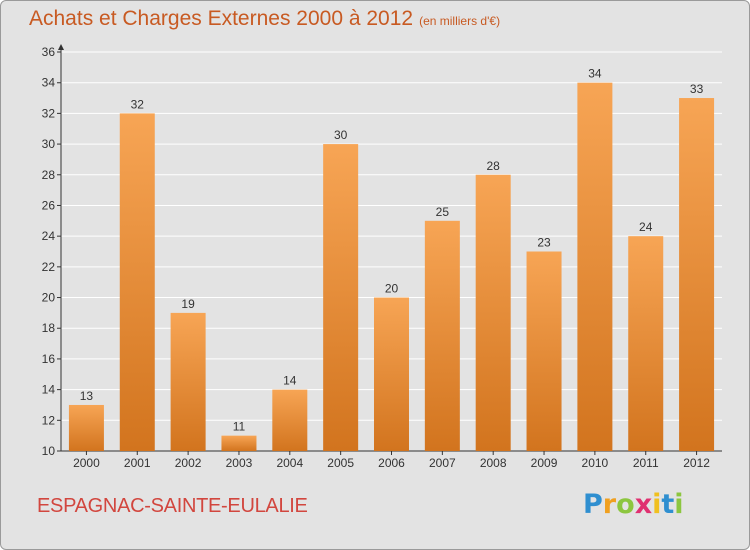 Image resolution: width=750 pixels, height=550 pixels. I want to click on y-tick-label: 10, so click(49, 451).